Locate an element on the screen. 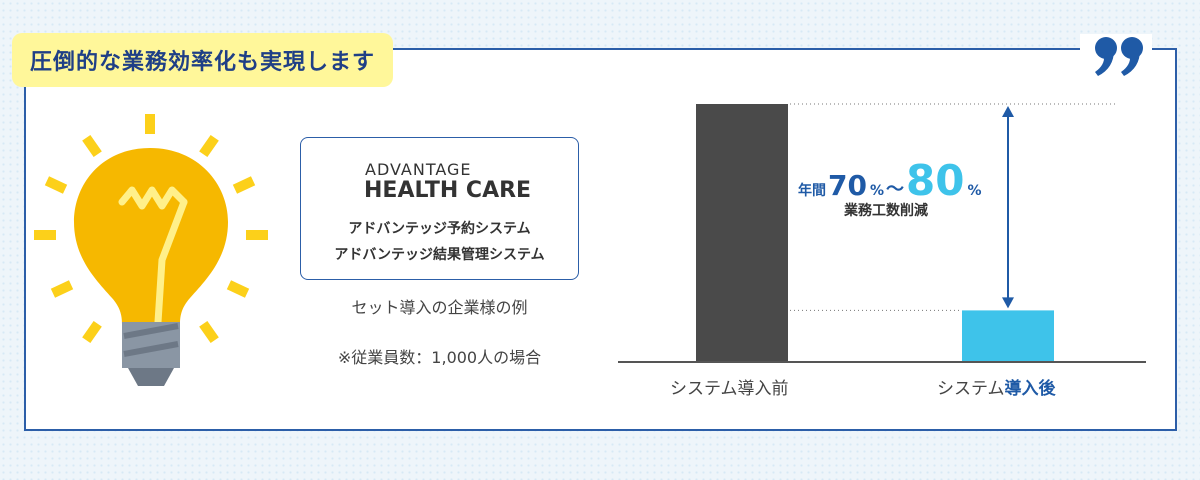 The width and height of the screenshot is (1200, 480). headline-banner: 圧倒的な業務効率化も実現します is located at coordinates (203, 60).